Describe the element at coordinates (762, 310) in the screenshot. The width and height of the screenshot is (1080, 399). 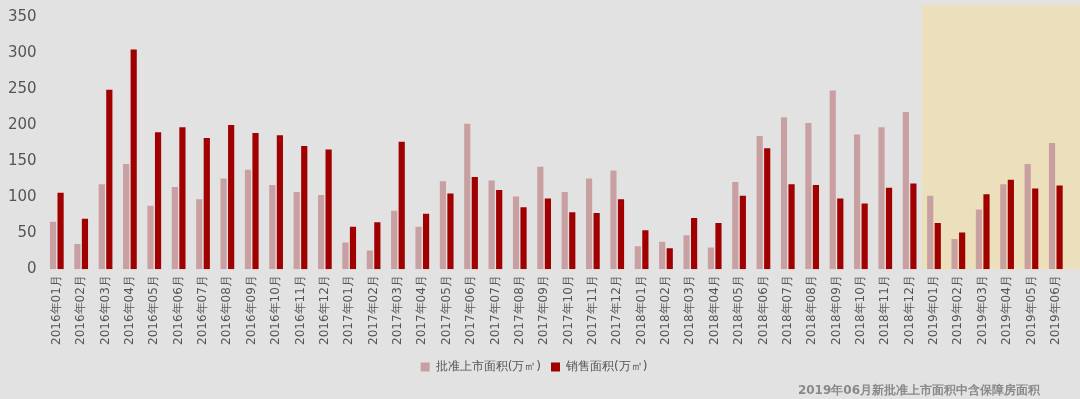
I see `x-tick-label: 2018年06月` at that location.